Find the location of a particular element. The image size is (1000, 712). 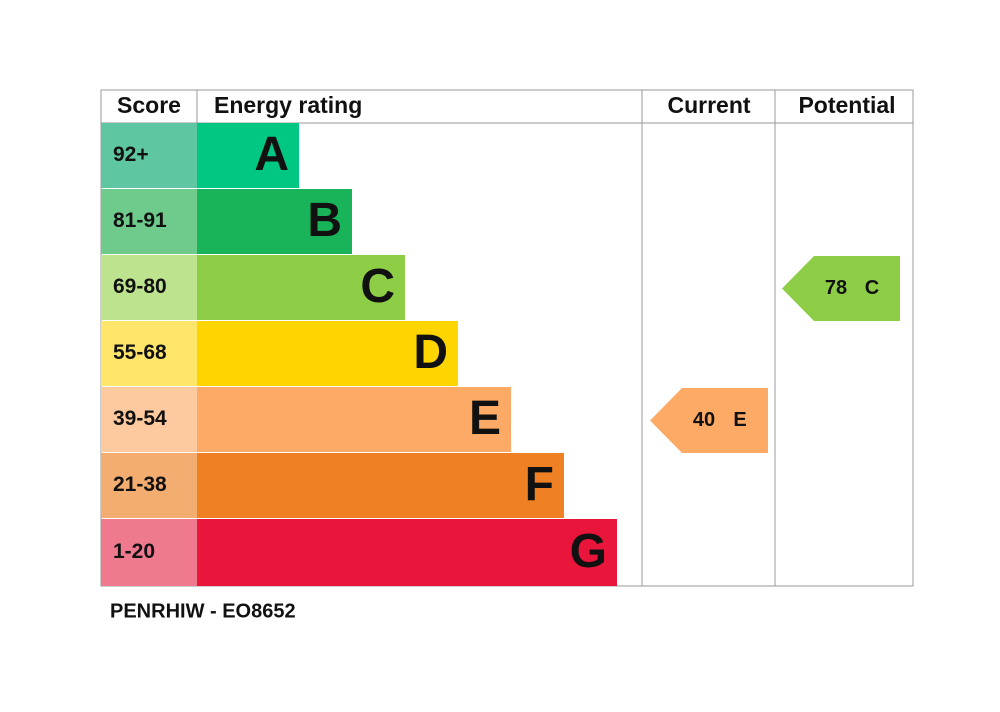

potential-arrow is located at coordinates (841, 288).